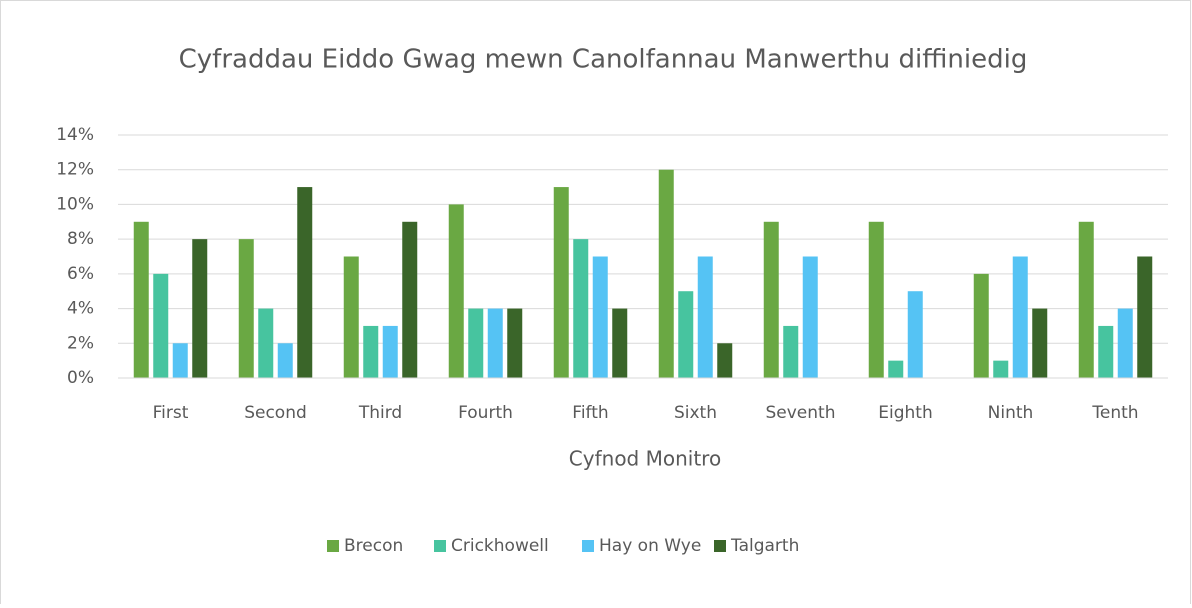  What do you see at coordinates (80, 309) in the screenshot?
I see `y-tick-label: 4%` at bounding box center [80, 309].